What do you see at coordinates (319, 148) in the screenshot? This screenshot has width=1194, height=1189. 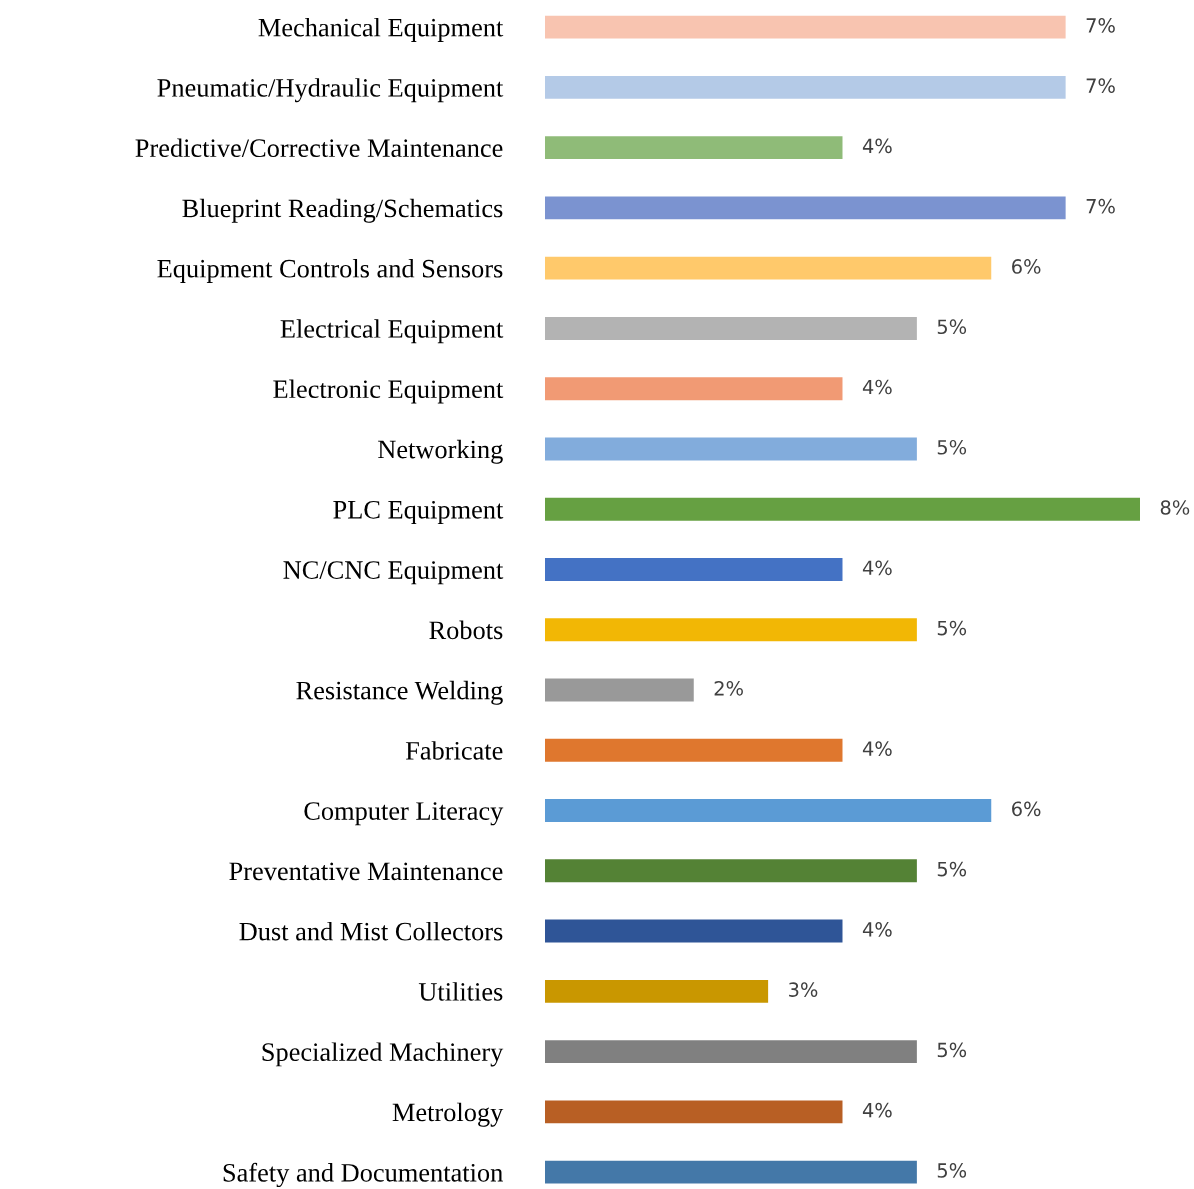 I see `y-tick-label: Predictive/Corrective Maintenance` at bounding box center [319, 148].